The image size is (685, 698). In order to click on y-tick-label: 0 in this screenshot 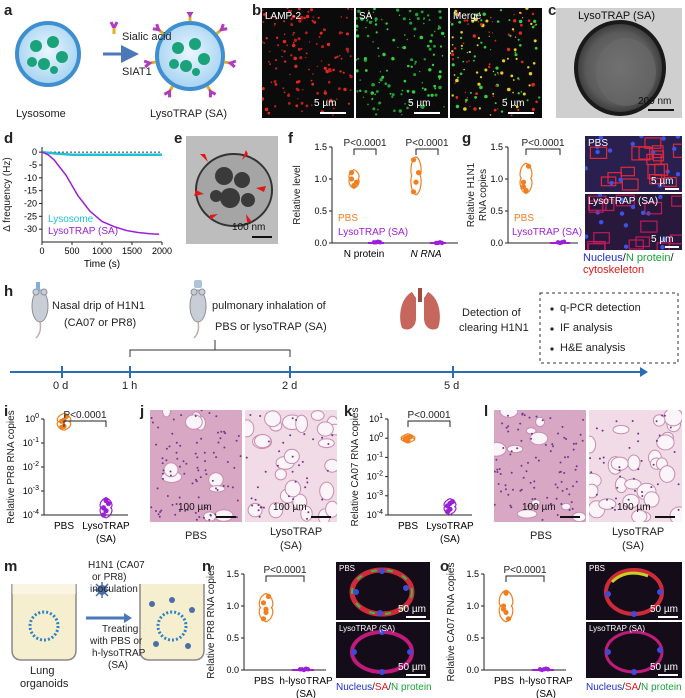, I will do `click(34, 152)`.